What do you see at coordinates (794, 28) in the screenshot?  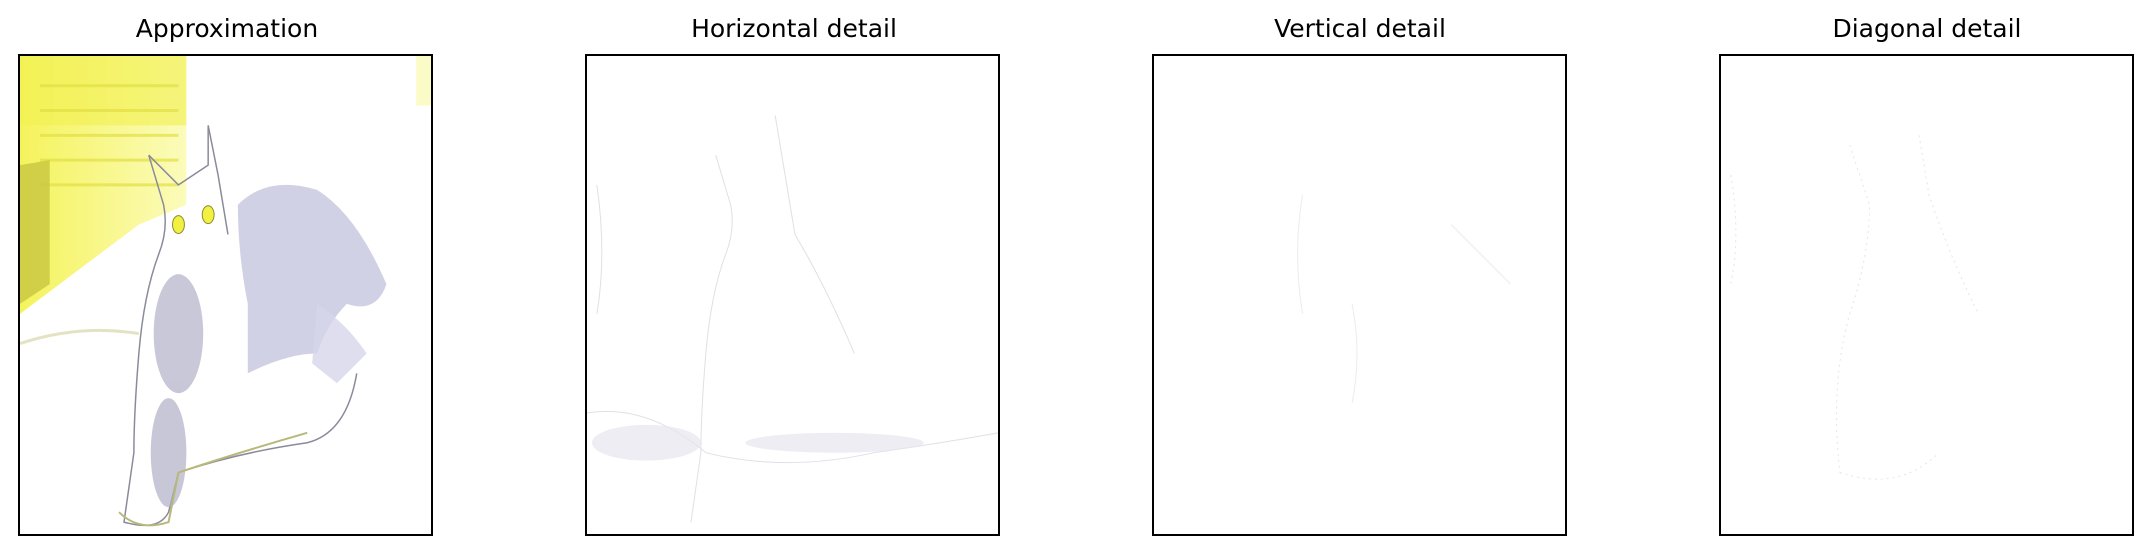 I see `panel-title-horizontal-detail: Horizontal detail` at bounding box center [794, 28].